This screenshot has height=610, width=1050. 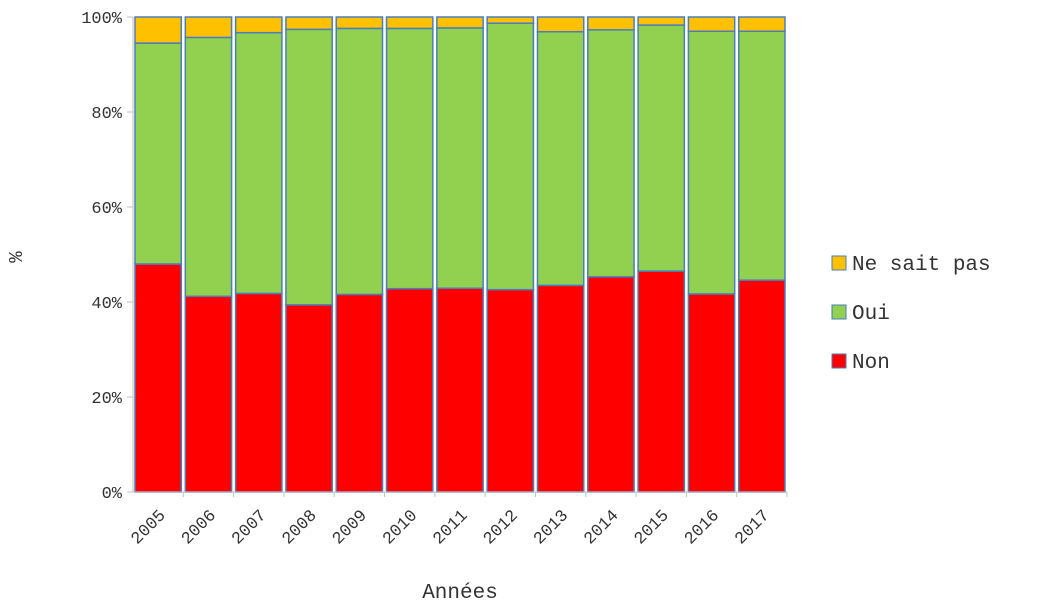 What do you see at coordinates (106, 114) in the screenshot?
I see `y-tick-label: 80%` at bounding box center [106, 114].